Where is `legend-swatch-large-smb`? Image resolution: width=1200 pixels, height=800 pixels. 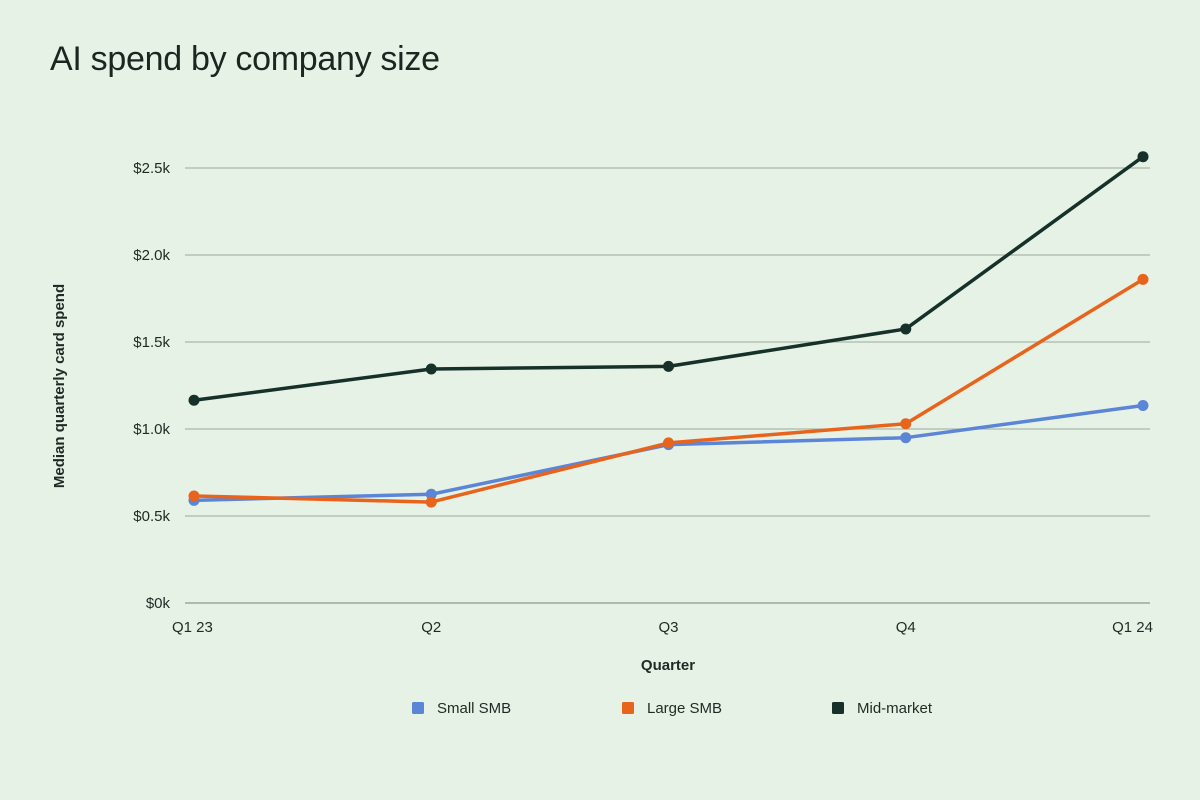
legend-swatch-large-smb is located at coordinates (628, 708).